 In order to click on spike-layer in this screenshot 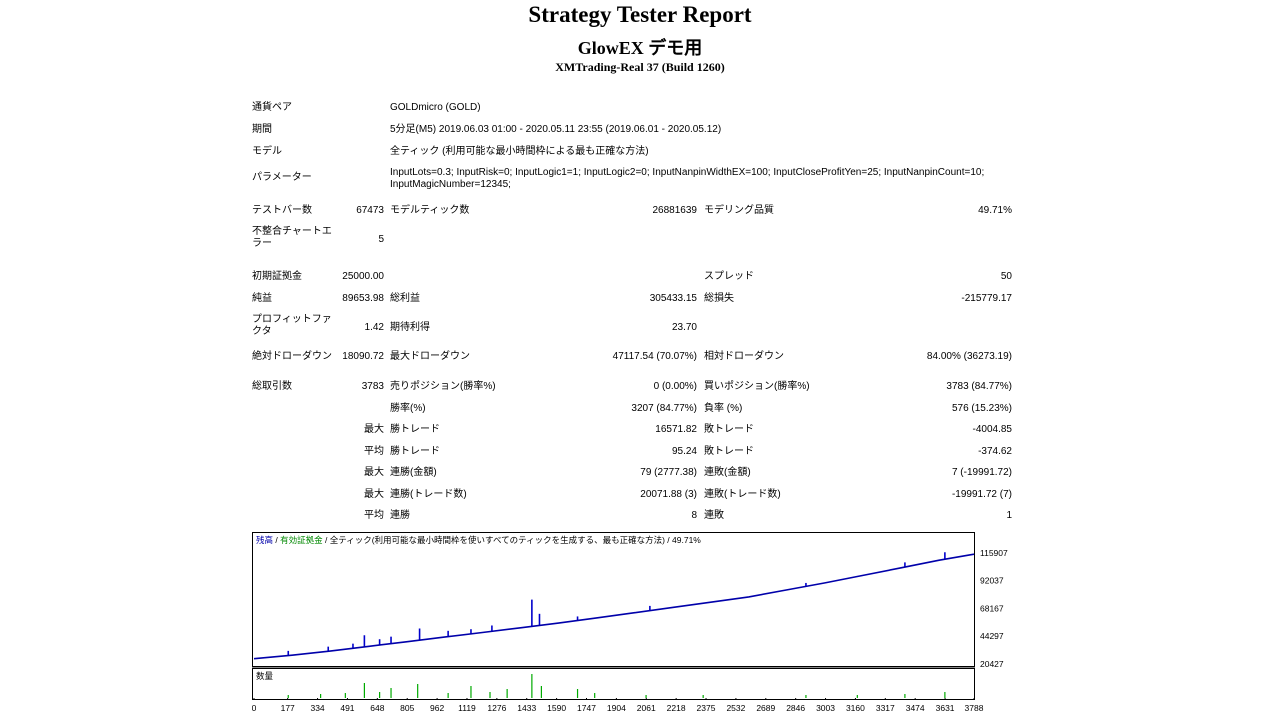, I will do `click(616, 604)`.